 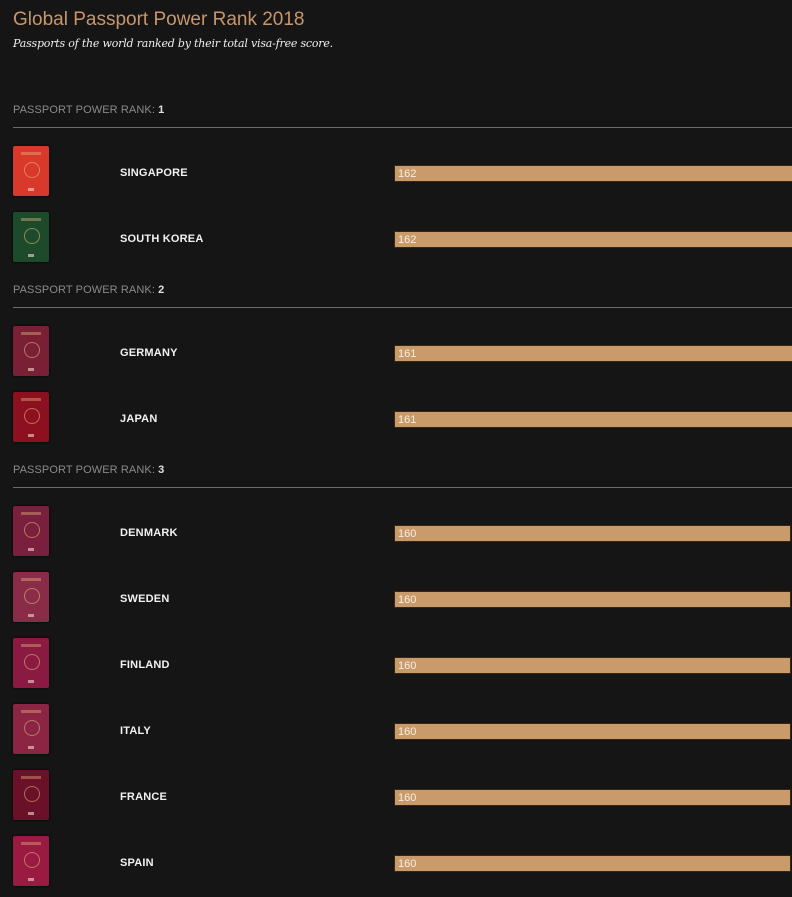 I want to click on country-name: GERMANY, so click(x=149, y=353).